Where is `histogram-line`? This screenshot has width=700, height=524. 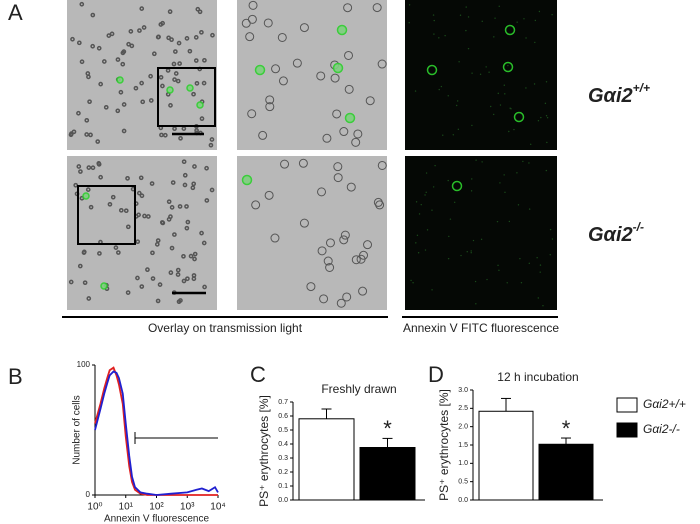
histogram-line is located at coordinates (156, 431).